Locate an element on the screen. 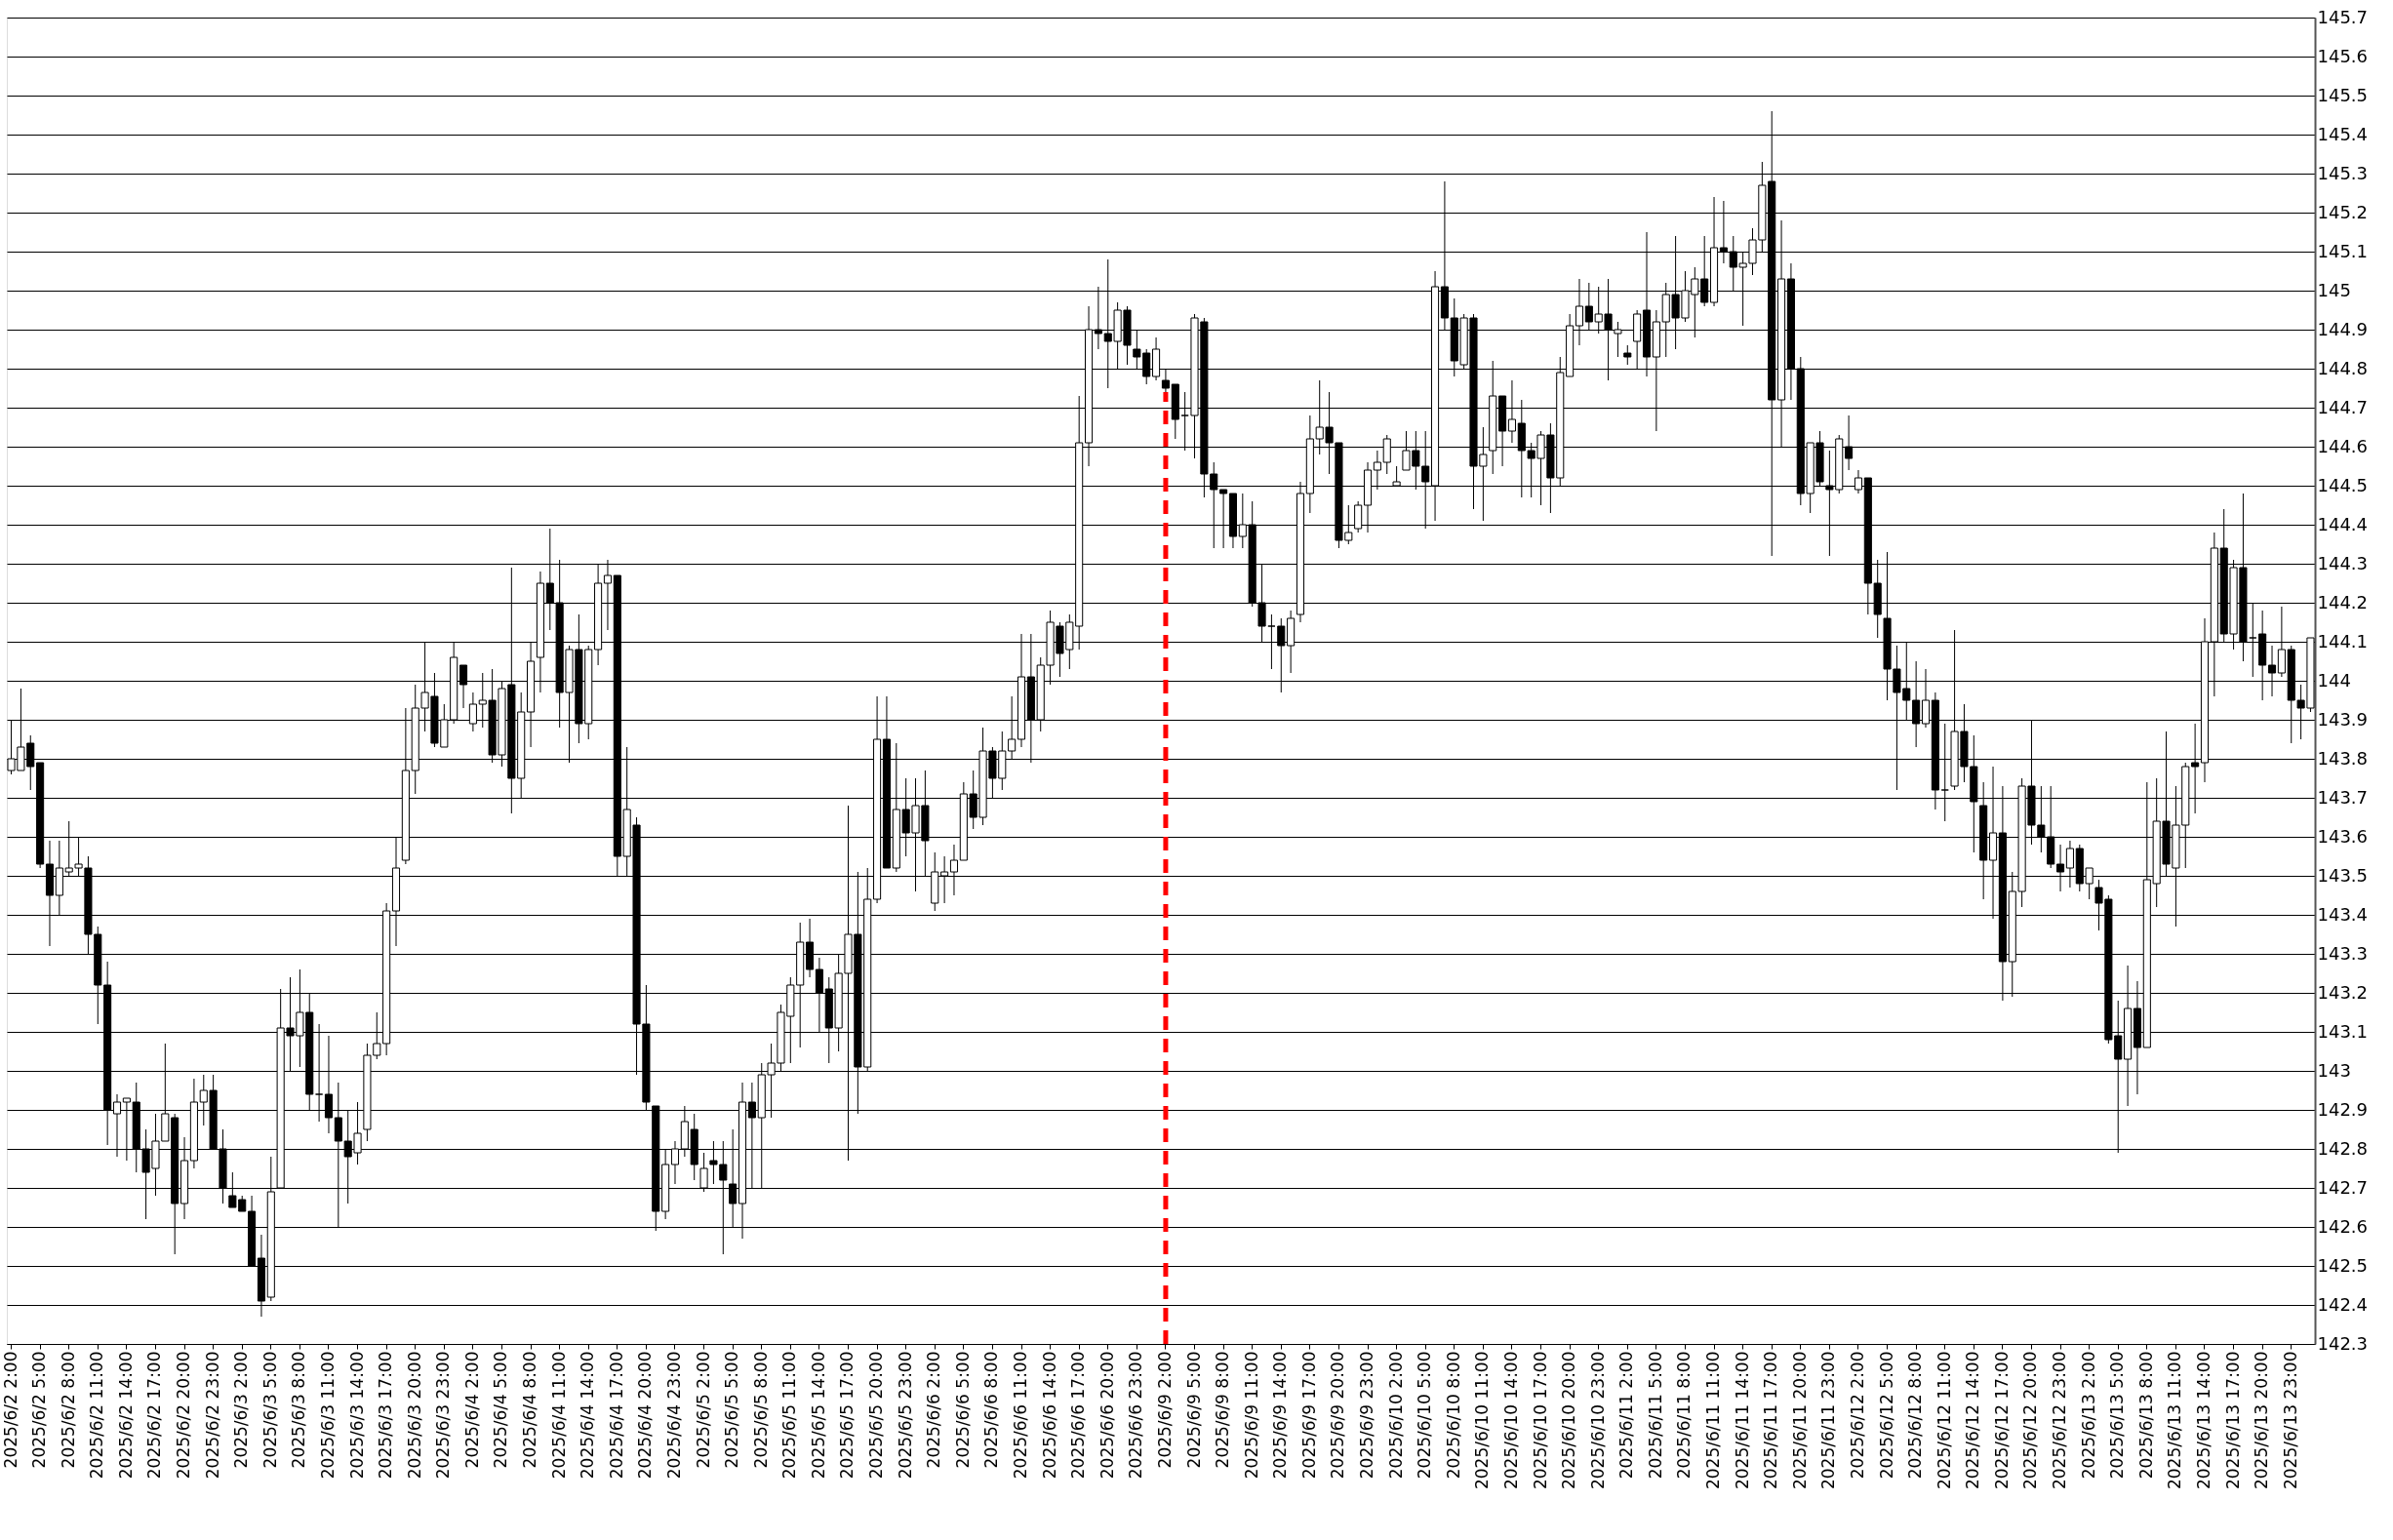 The image size is (2393, 1540). y-tick-label: 144.5 is located at coordinates (2343, 485).